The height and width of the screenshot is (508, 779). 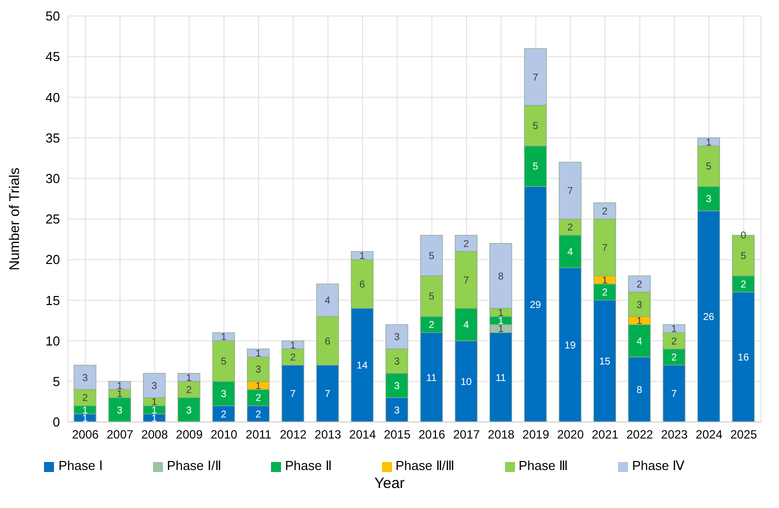 What do you see at coordinates (501, 435) in the screenshot?
I see `x-tick-label: 2018` at bounding box center [501, 435].